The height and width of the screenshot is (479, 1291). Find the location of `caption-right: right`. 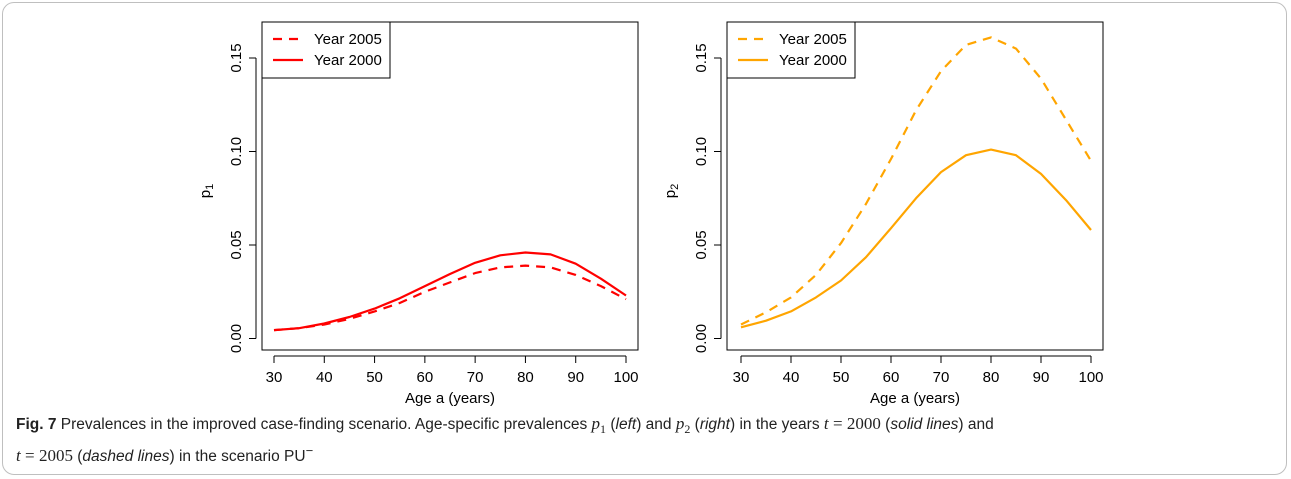

caption-right: right is located at coordinates (714, 424).